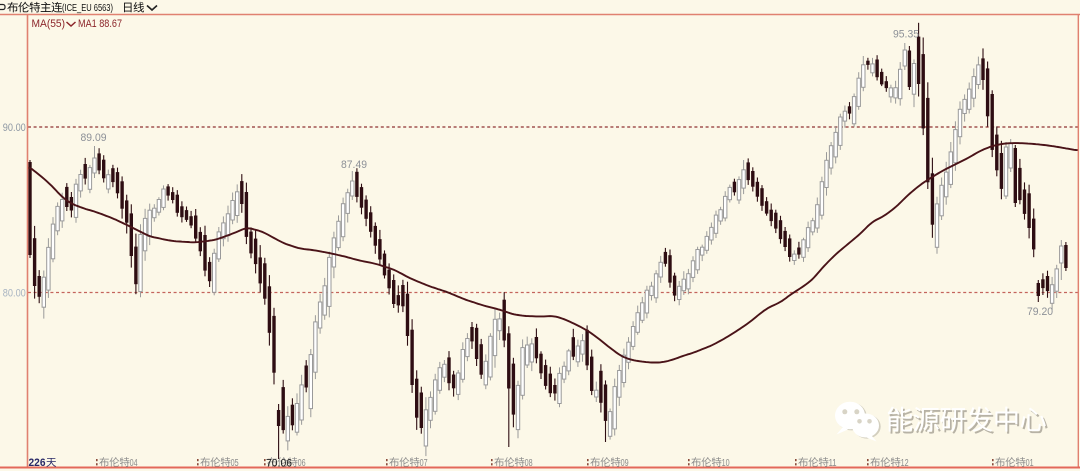 The image size is (1080, 471). Describe the element at coordinates (424, 463) in the screenshot. I see `svg-text: 07` at that location.